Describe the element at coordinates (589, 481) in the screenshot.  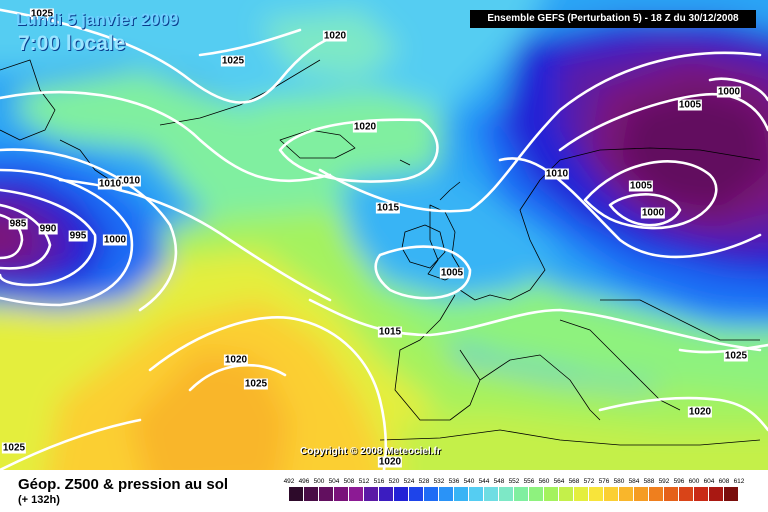
I see `color-scale-tick-label: 572` at that location.